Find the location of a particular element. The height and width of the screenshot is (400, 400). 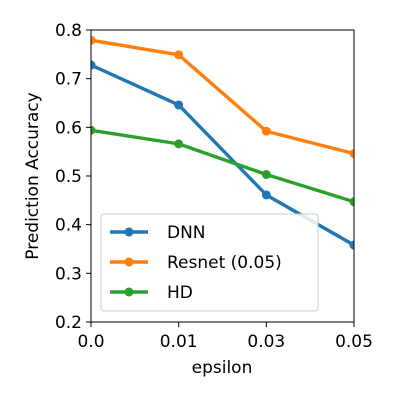

legend-item: Resnet (0.05) is located at coordinates (196, 263).